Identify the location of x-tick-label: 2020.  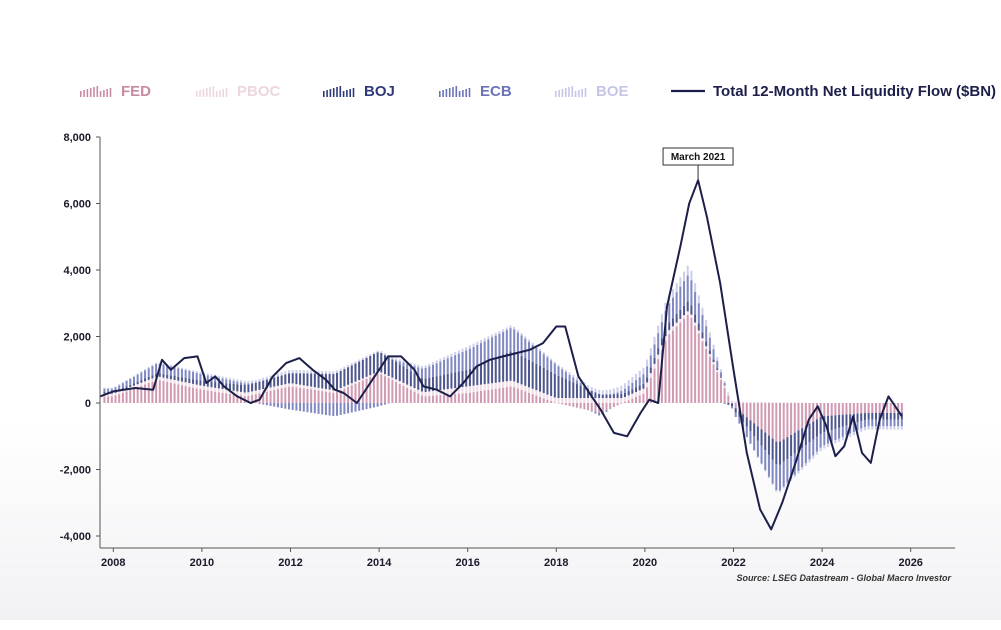
(645, 563).